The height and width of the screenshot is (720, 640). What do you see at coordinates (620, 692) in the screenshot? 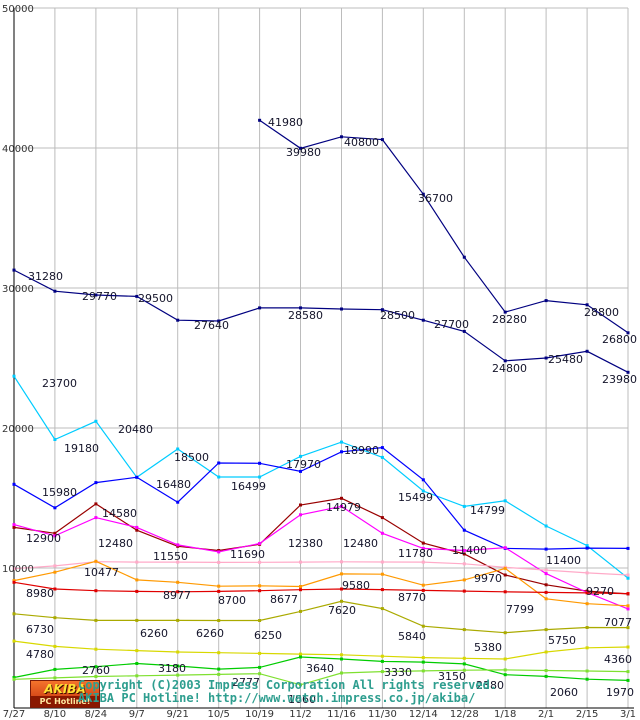
I see `data-label: 1970` at bounding box center [620, 692].